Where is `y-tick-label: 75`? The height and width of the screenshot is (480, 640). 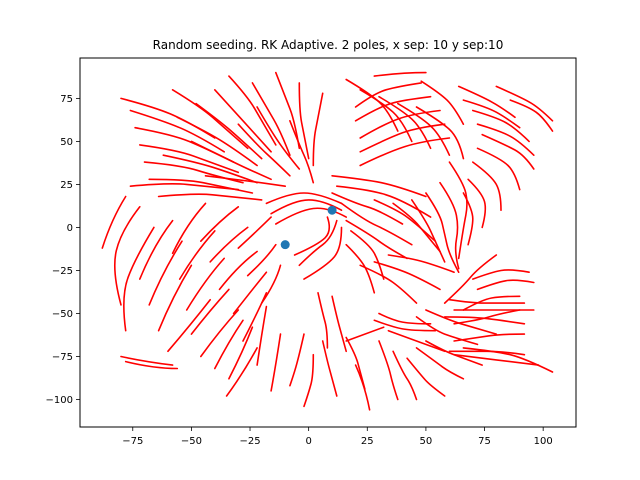 y-tick-label: 75 is located at coordinates (66, 99).